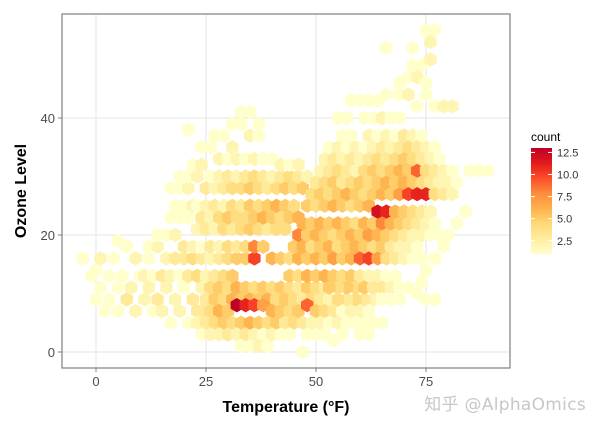 The image size is (600, 429). I want to click on color-legend: count 2.5 5.0 7.5 10.0 12.5, so click(554, 192).